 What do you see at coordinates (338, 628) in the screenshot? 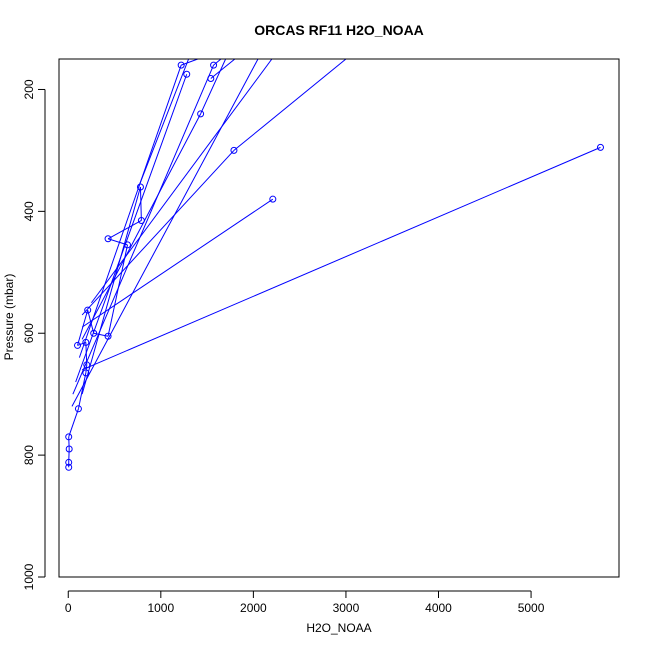
I see `x-axis-label: H2O_NOAA` at bounding box center [338, 628].